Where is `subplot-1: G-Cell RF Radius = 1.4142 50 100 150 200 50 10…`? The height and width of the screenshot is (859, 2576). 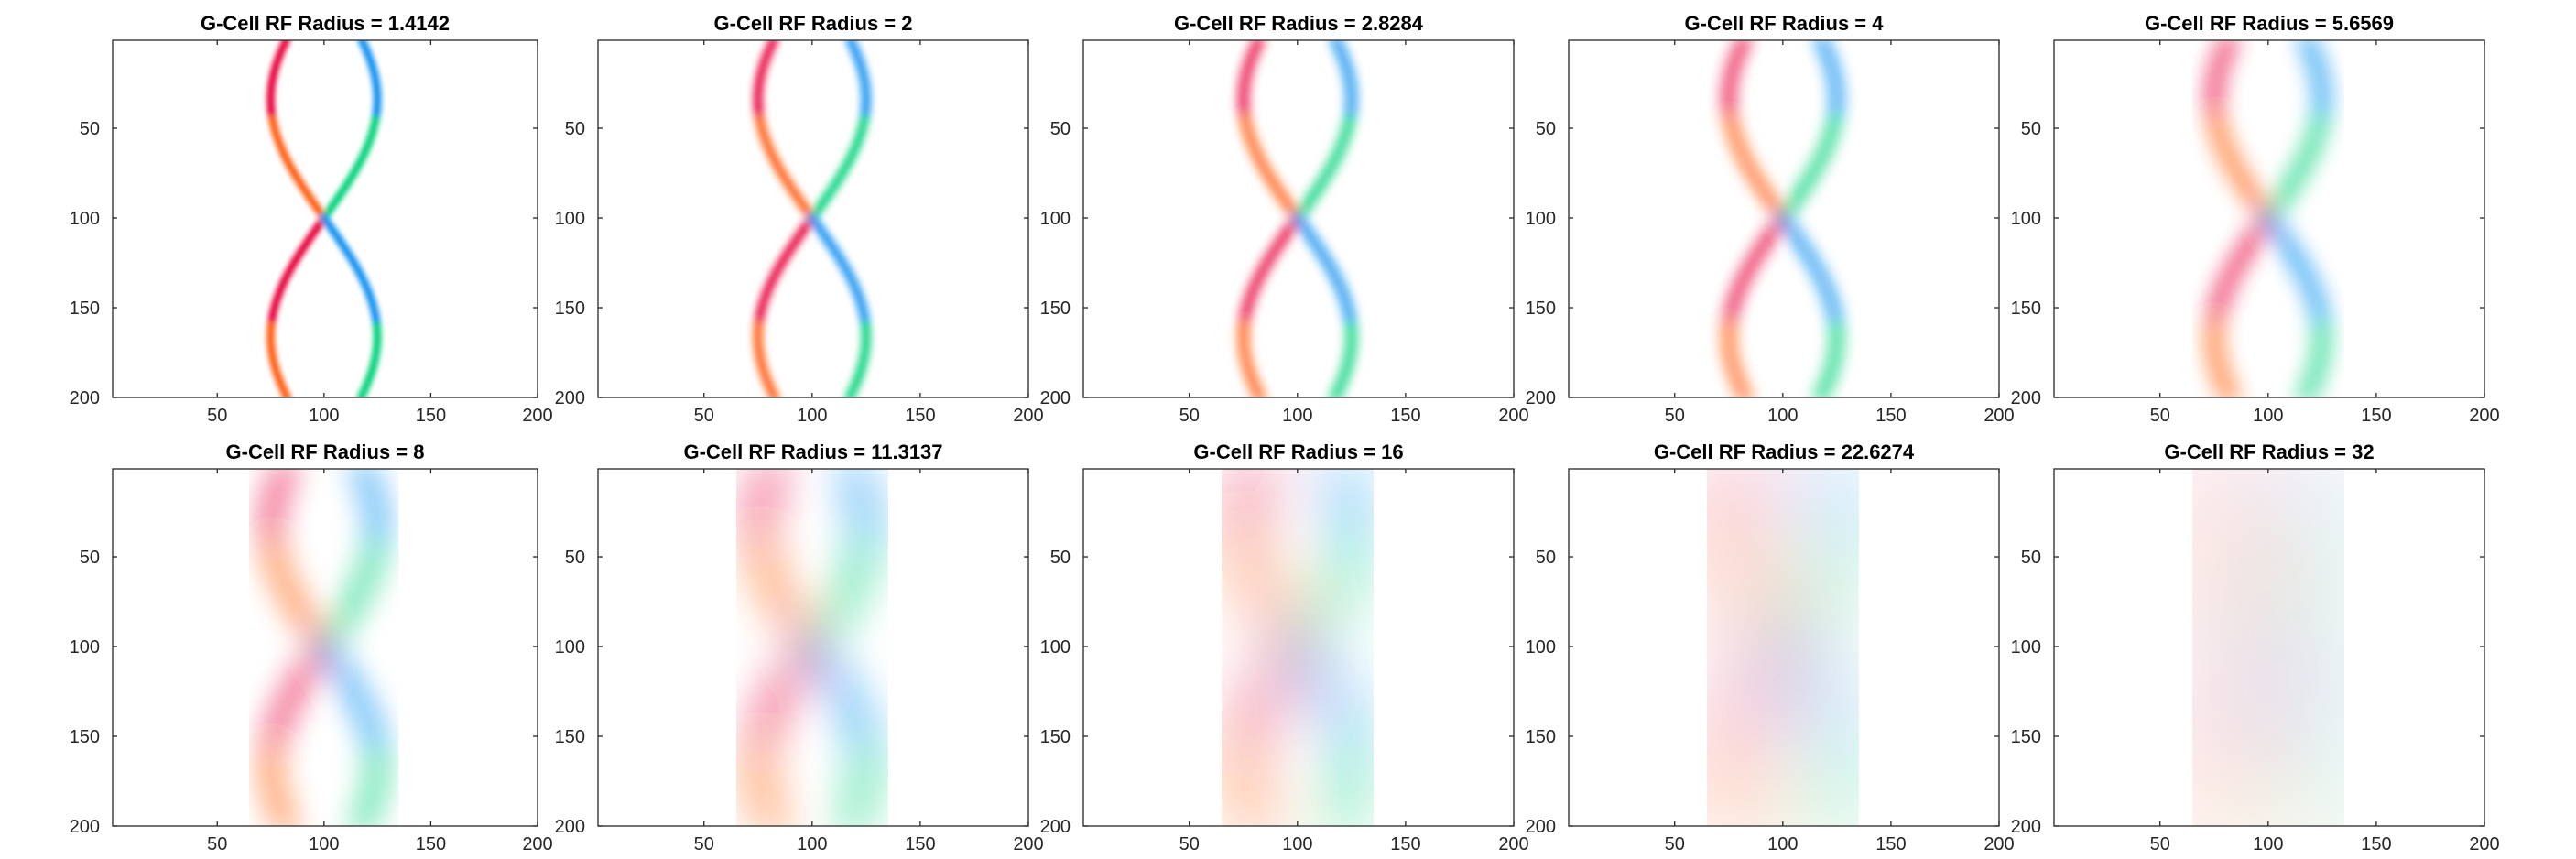 subplot-1: G-Cell RF Radius = 1.4142 50 100 150 200 50 10… is located at coordinates (311, 219).